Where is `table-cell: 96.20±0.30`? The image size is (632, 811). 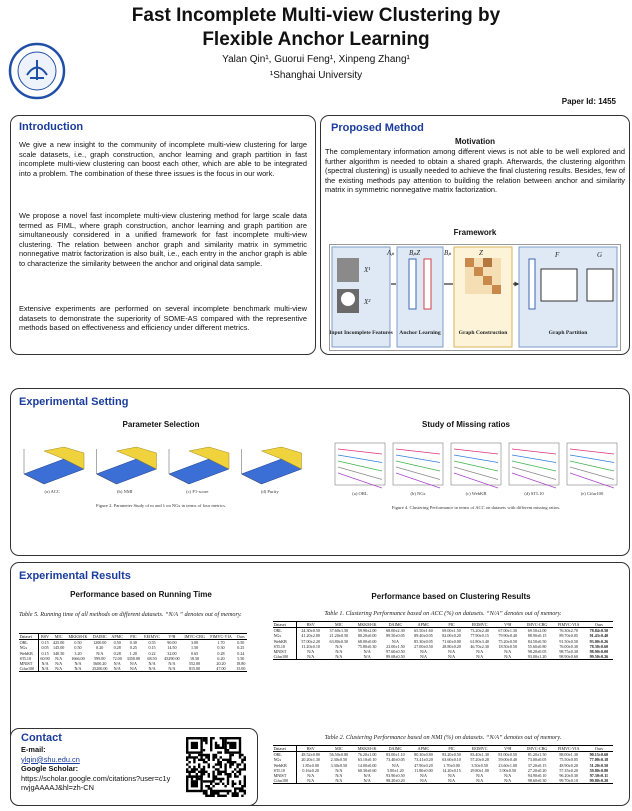 table-cell: 96.20±0.30 is located at coordinates (568, 776).